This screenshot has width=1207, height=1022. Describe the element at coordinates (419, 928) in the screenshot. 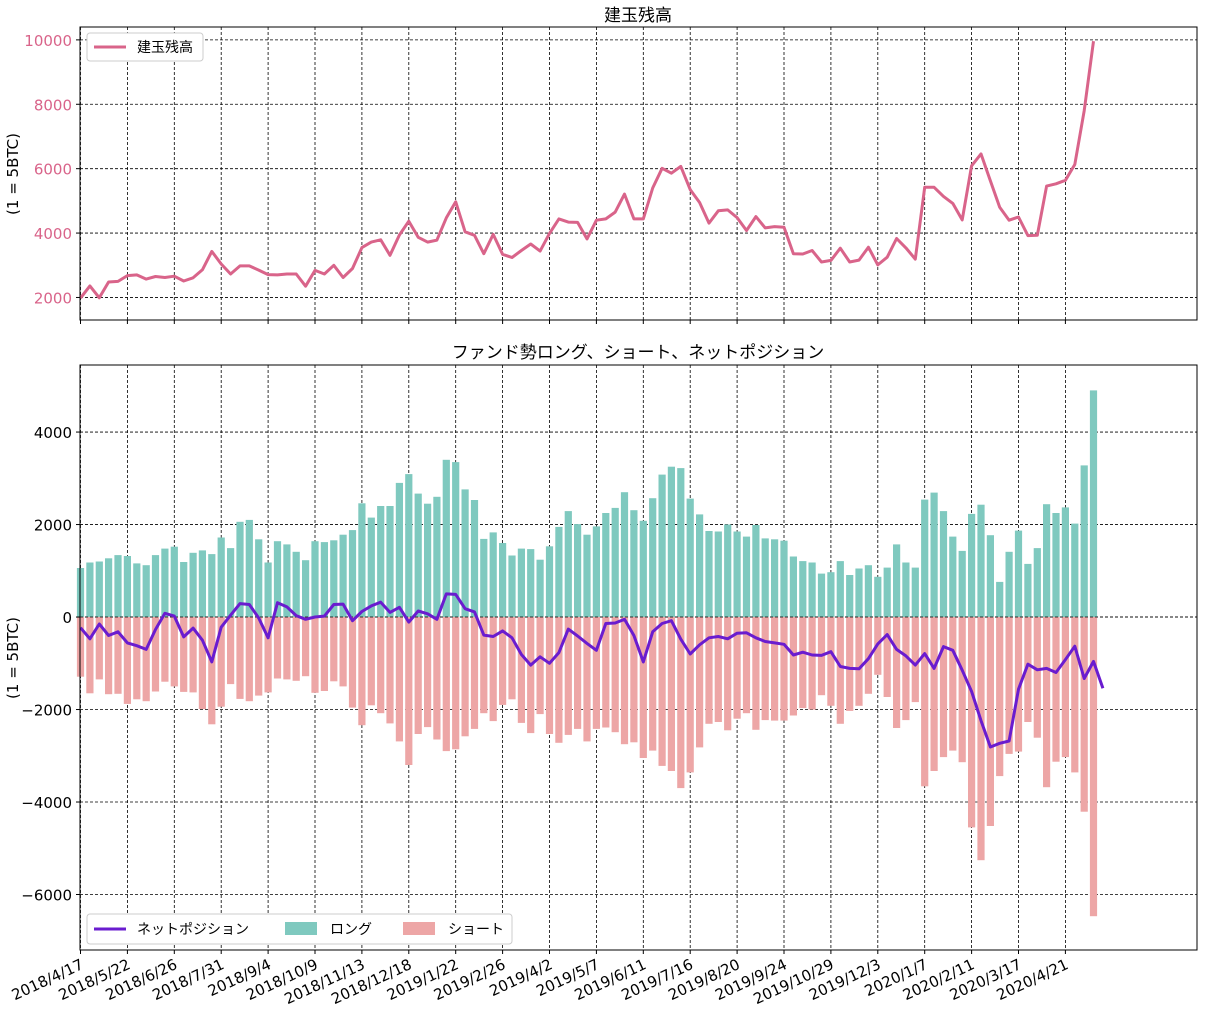

I see `legend-swatch-short` at that location.